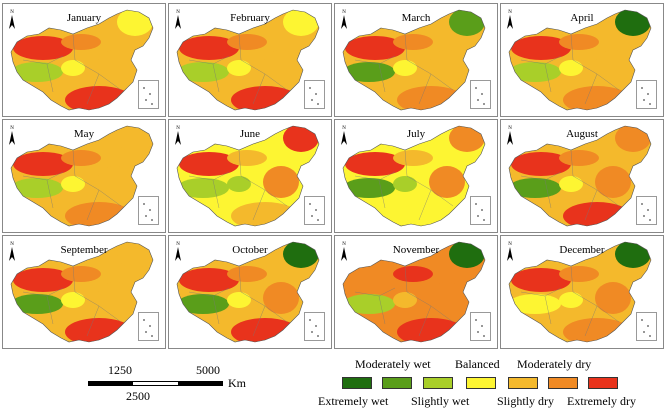 Image resolution: width=669 pixels, height=419 pixels. I want to click on scale-unit: Km, so click(237, 383).